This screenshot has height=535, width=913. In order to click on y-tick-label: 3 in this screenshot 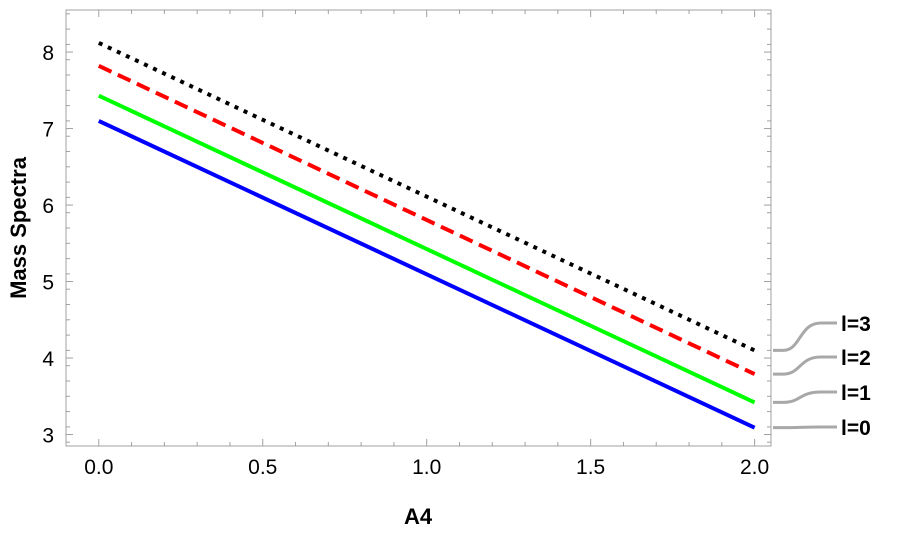, I will do `click(48, 436)`.